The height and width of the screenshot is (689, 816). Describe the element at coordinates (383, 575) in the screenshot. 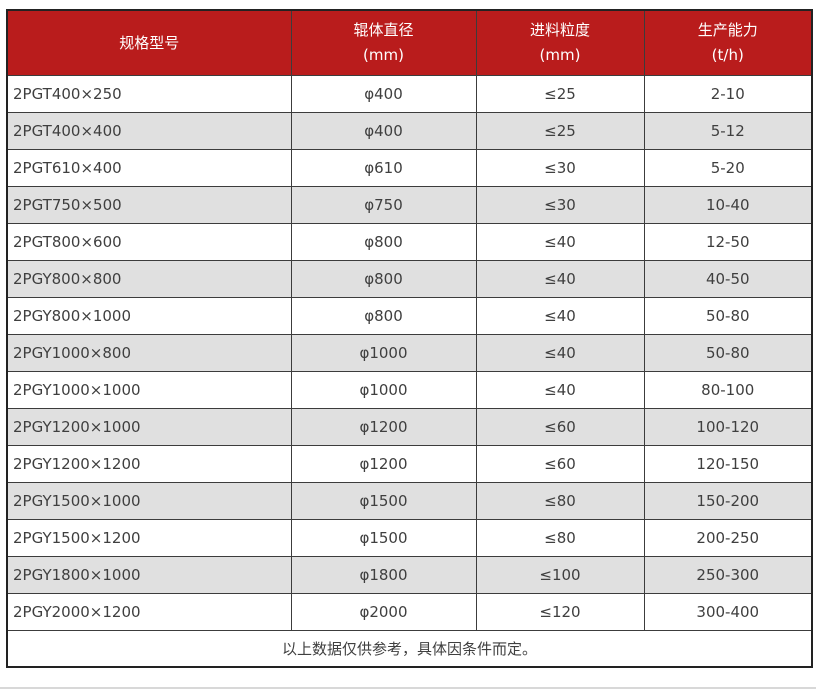

I see `cell-roller-diameter: φ1800` at that location.